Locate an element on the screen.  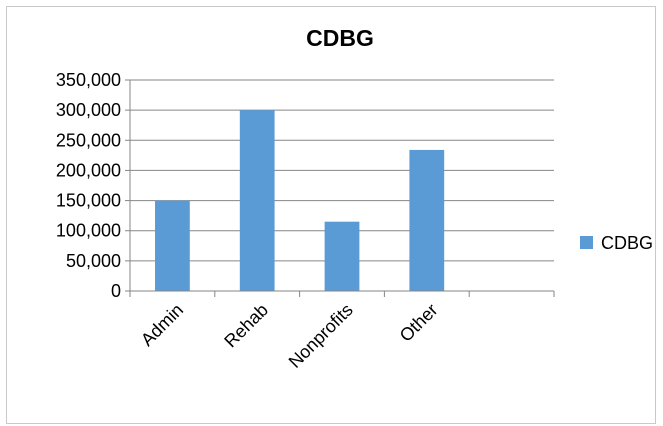
bar-rehab is located at coordinates (257, 200).